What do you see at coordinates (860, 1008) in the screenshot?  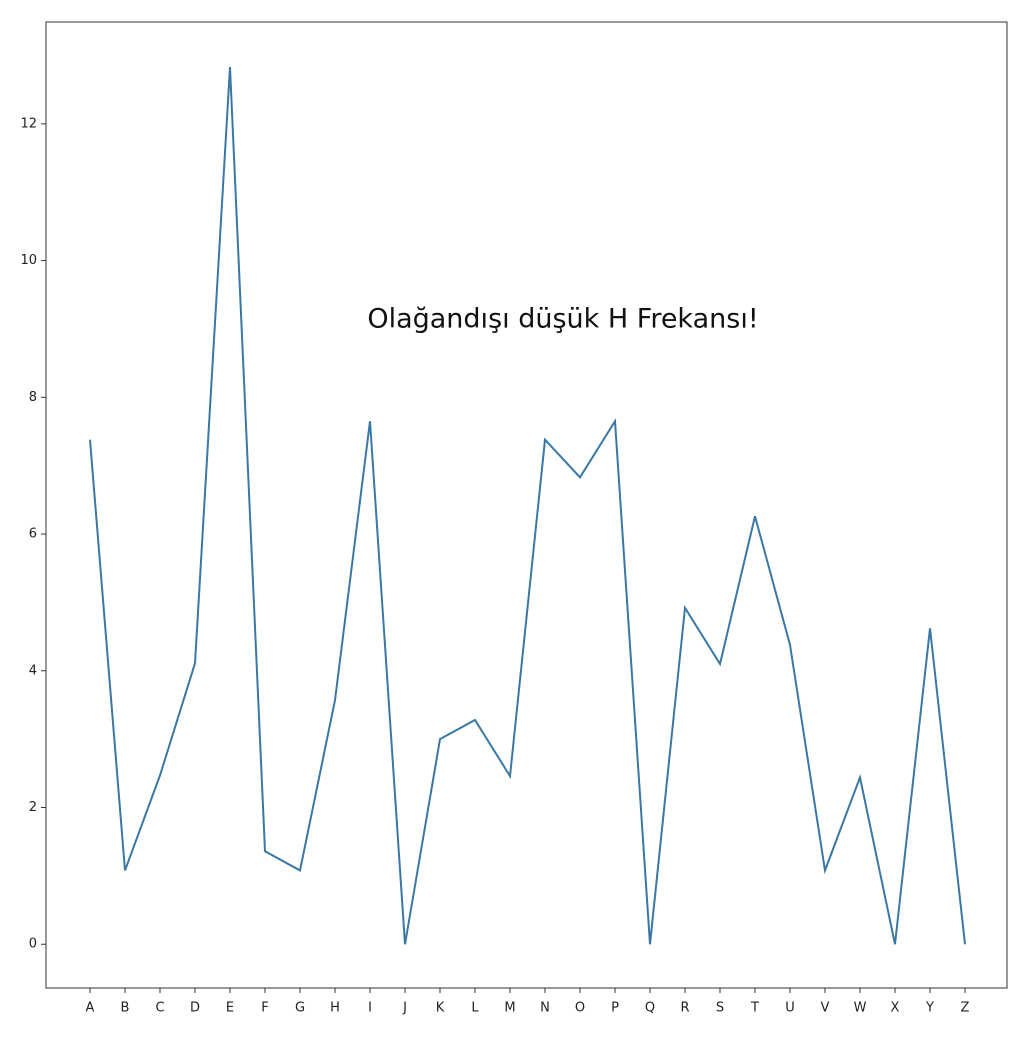 I see `x-tick-label: W` at bounding box center [860, 1008].